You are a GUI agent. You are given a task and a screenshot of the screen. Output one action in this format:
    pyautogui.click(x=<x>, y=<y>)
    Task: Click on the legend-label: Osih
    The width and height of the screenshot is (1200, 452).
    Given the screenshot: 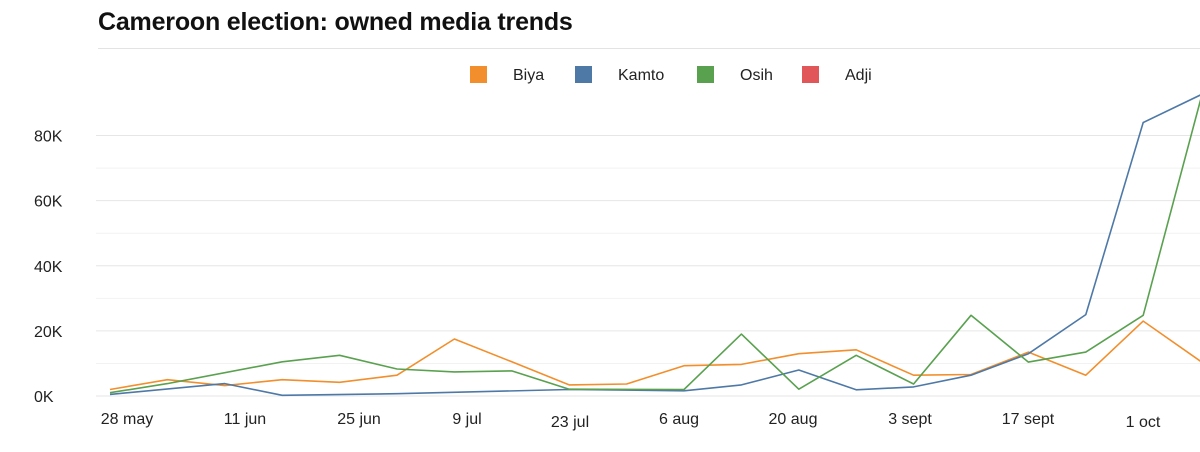 What is the action you would take?
    pyautogui.click(x=756, y=75)
    